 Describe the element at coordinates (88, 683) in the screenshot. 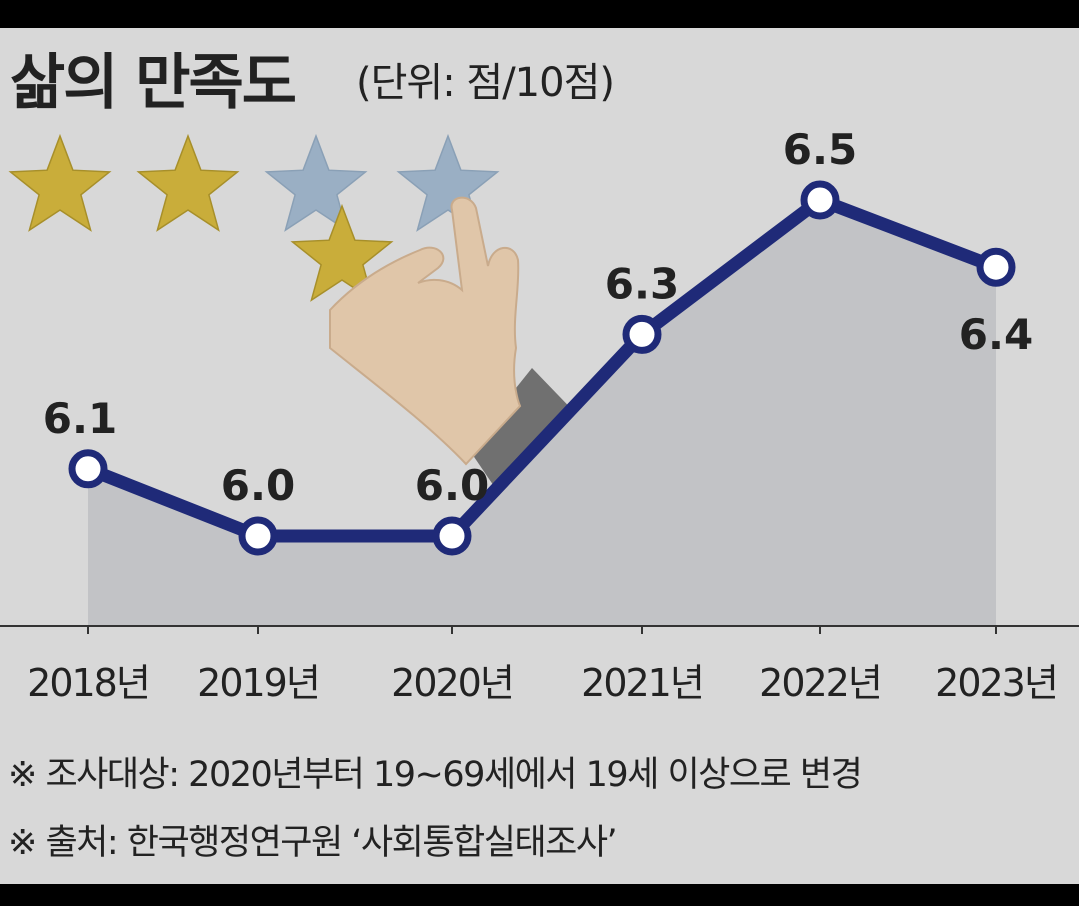

I see `x-tick-label: 2018년` at that location.